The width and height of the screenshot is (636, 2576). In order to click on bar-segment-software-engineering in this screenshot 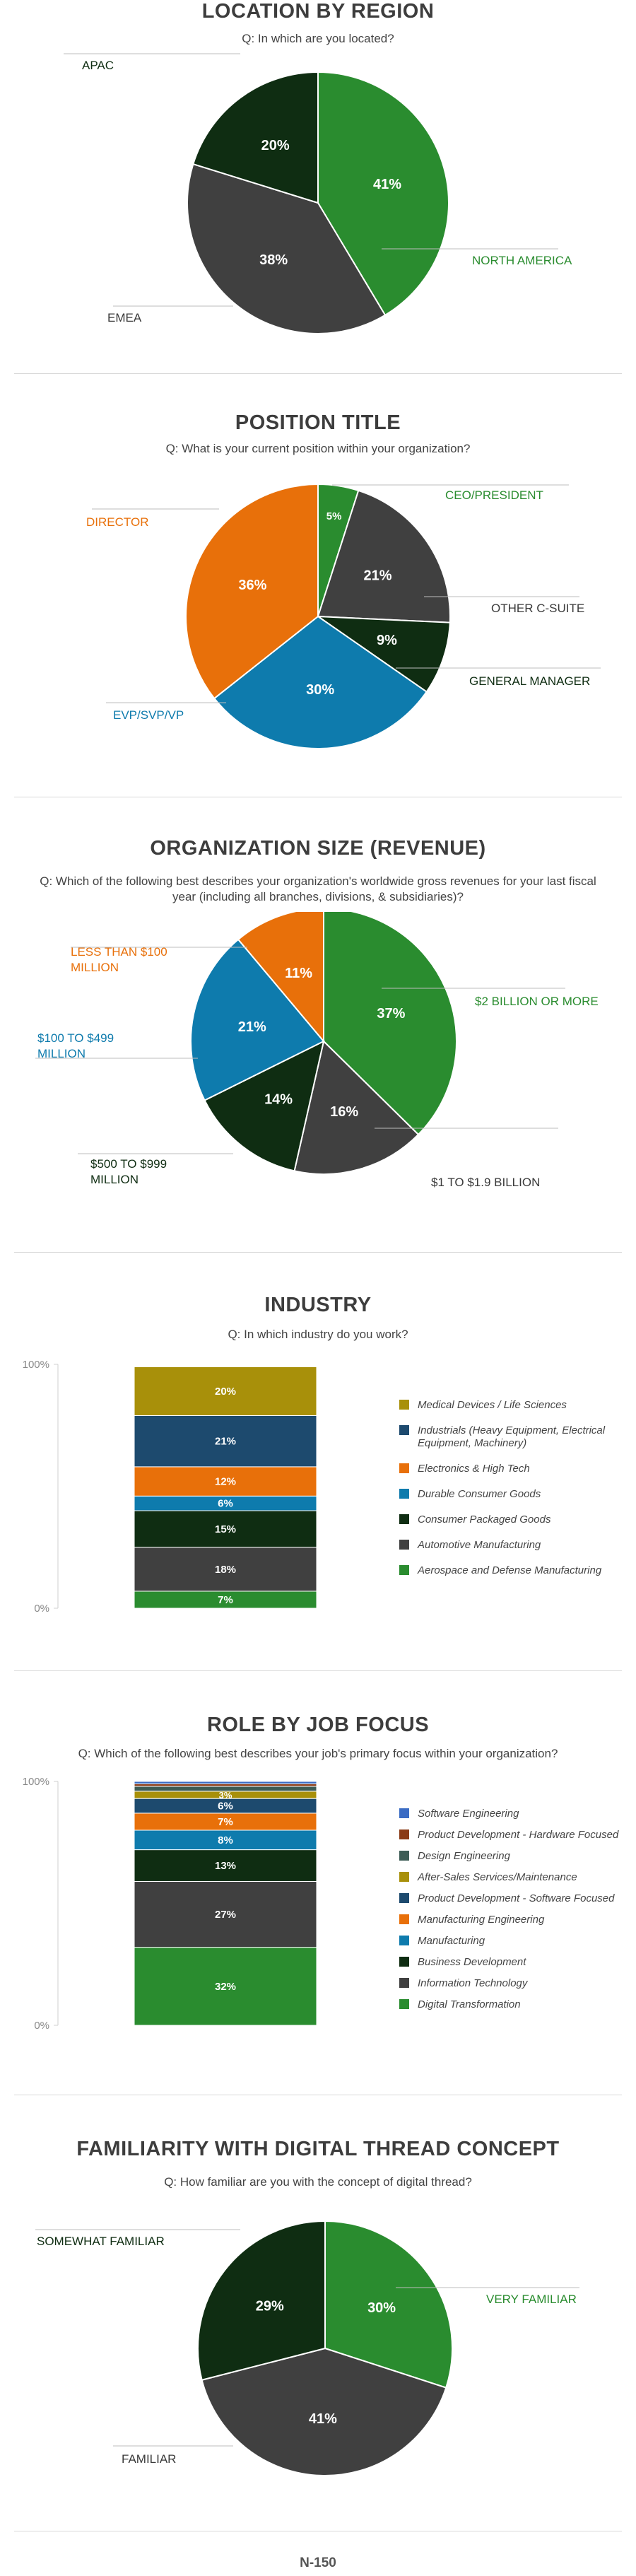, I will do `click(225, 1783)`.